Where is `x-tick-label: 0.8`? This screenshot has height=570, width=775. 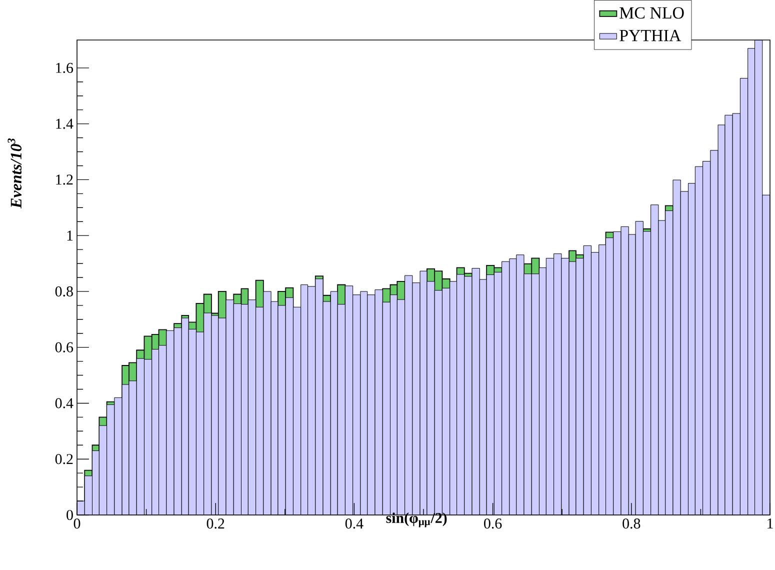 x-tick-label: 0.8 is located at coordinates (631, 523).